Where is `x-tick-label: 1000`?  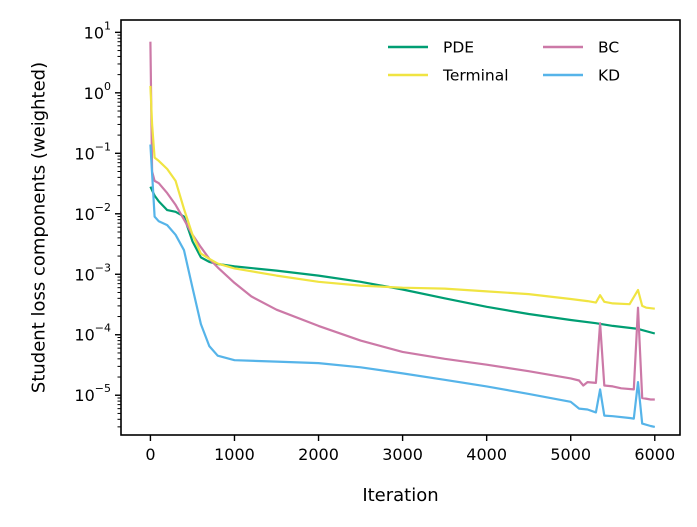
x-tick-label: 1000 is located at coordinates (234, 454).